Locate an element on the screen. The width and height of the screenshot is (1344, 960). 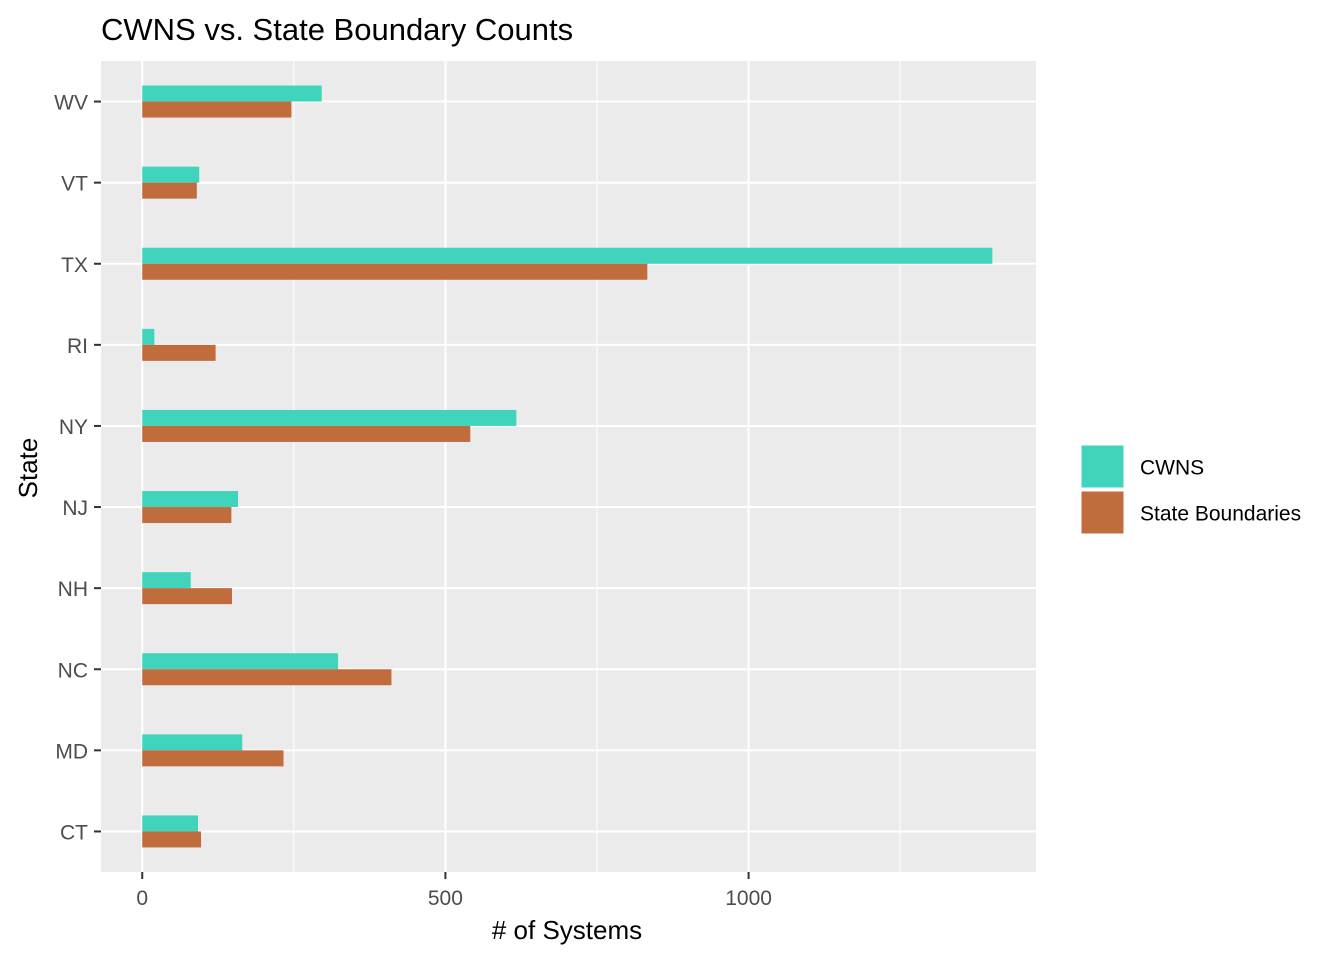
y-tick-label: NY is located at coordinates (73, 427).